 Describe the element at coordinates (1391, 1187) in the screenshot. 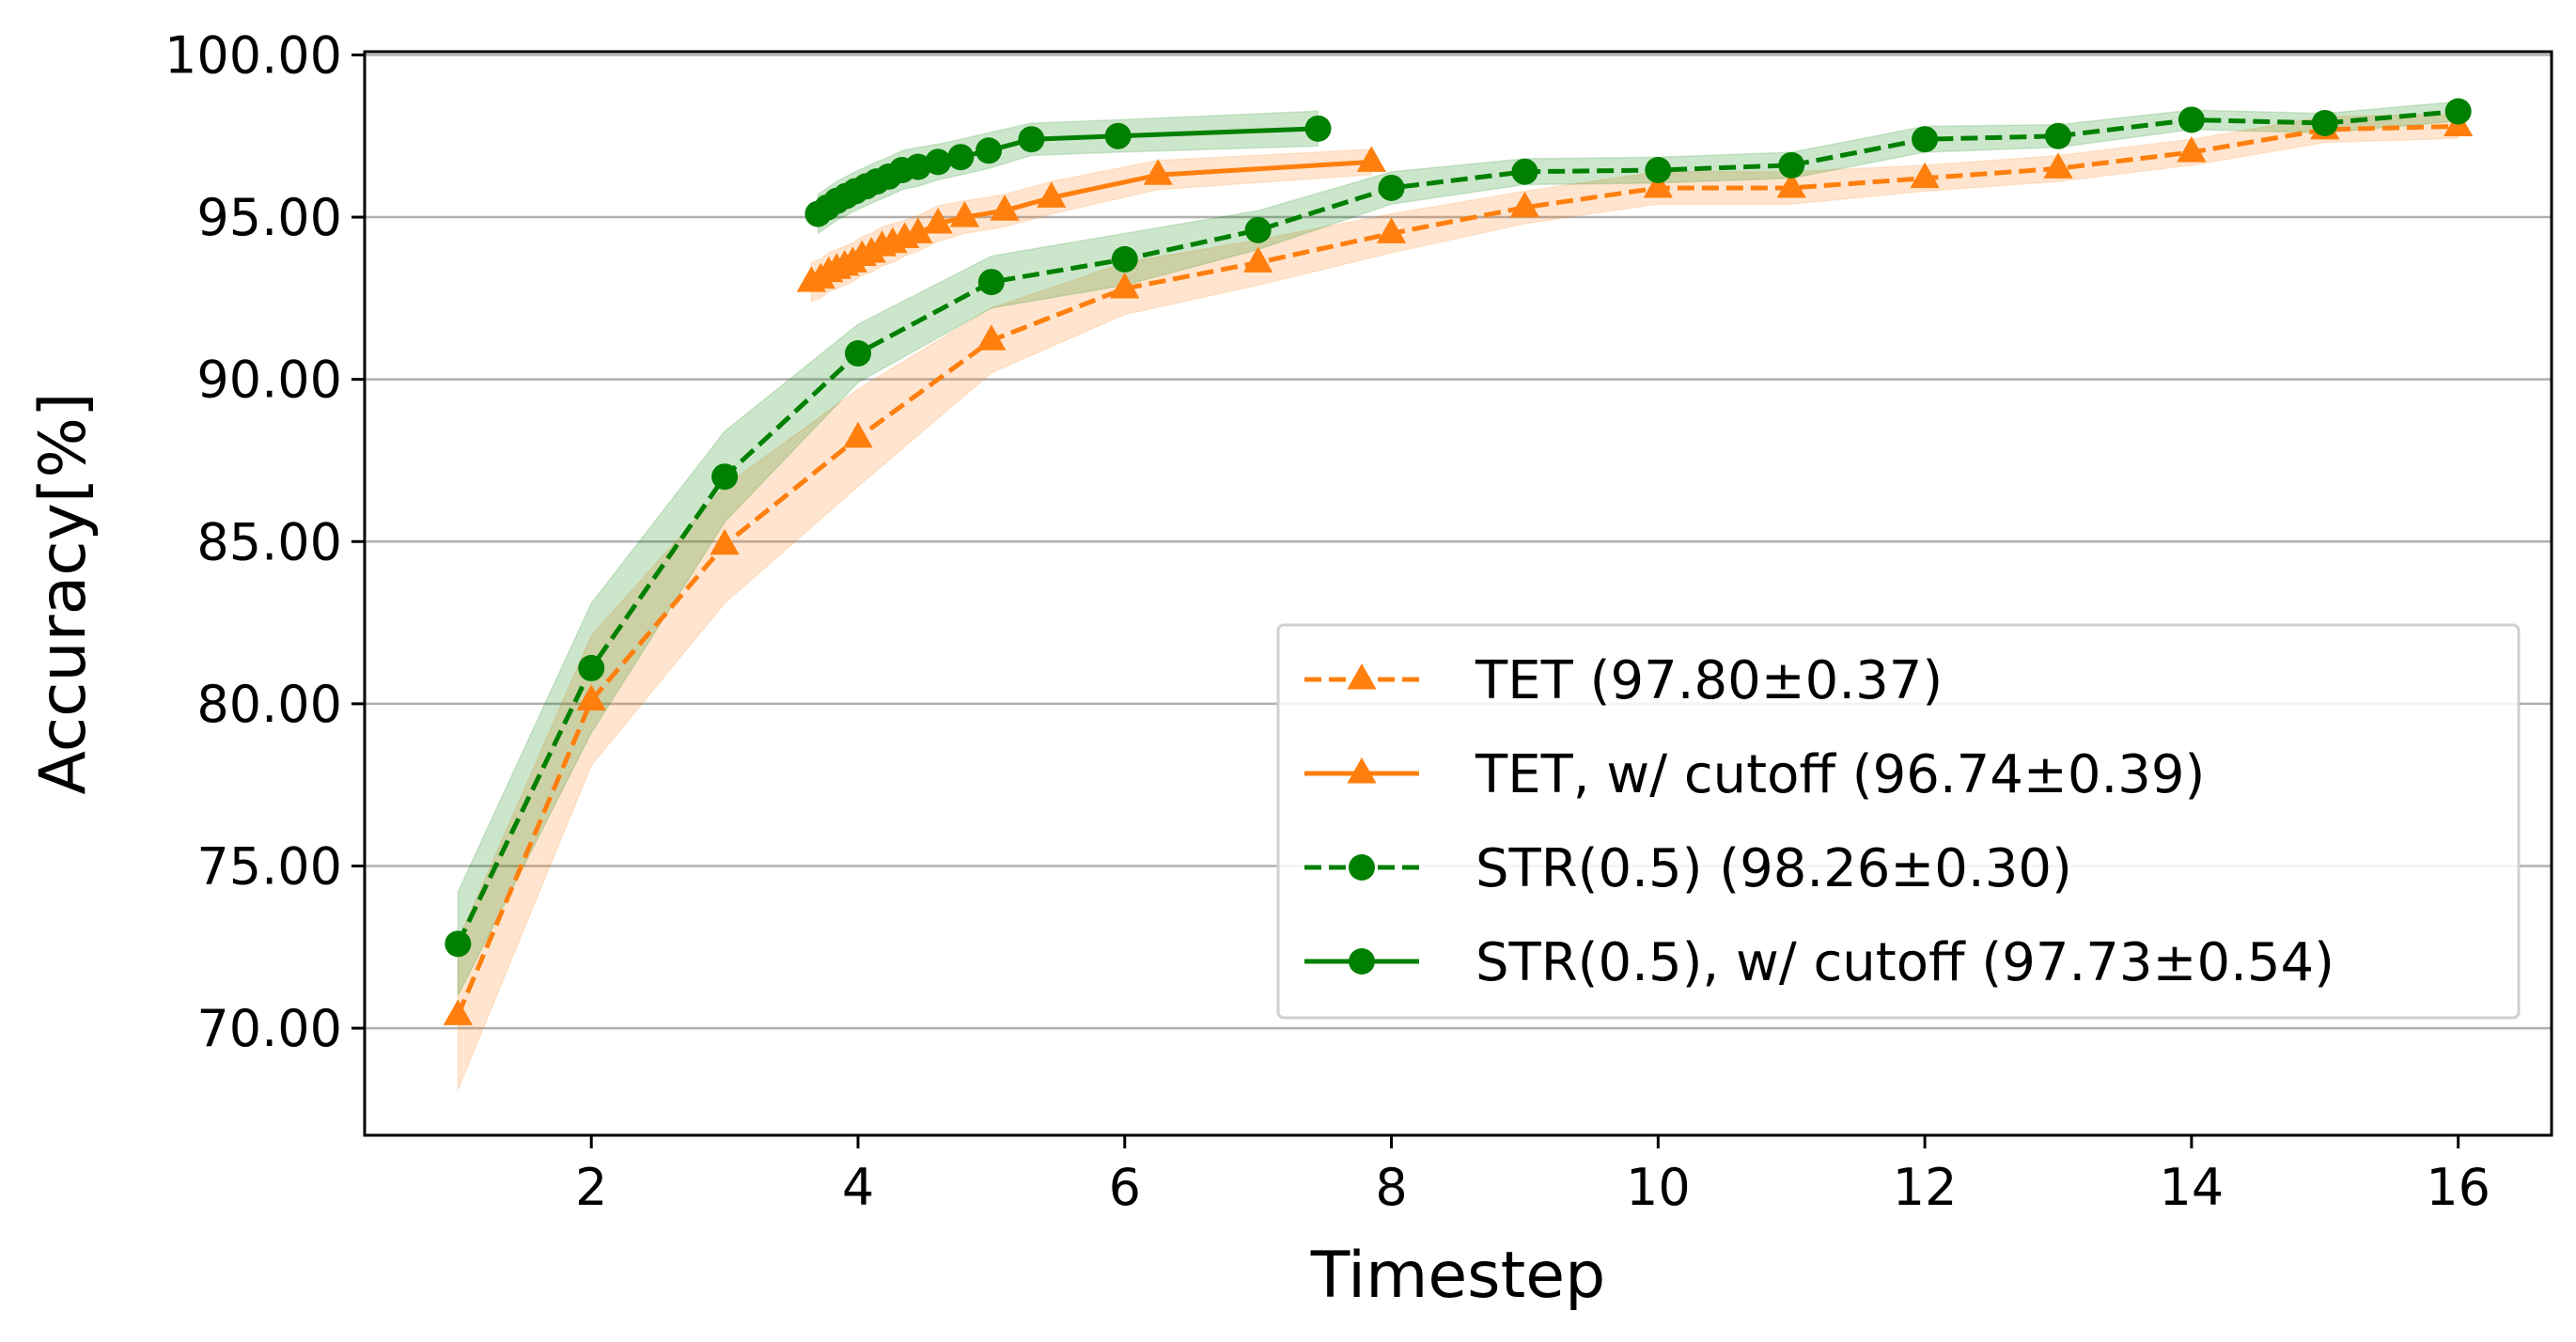

I see `x-tick-label: 8` at that location.